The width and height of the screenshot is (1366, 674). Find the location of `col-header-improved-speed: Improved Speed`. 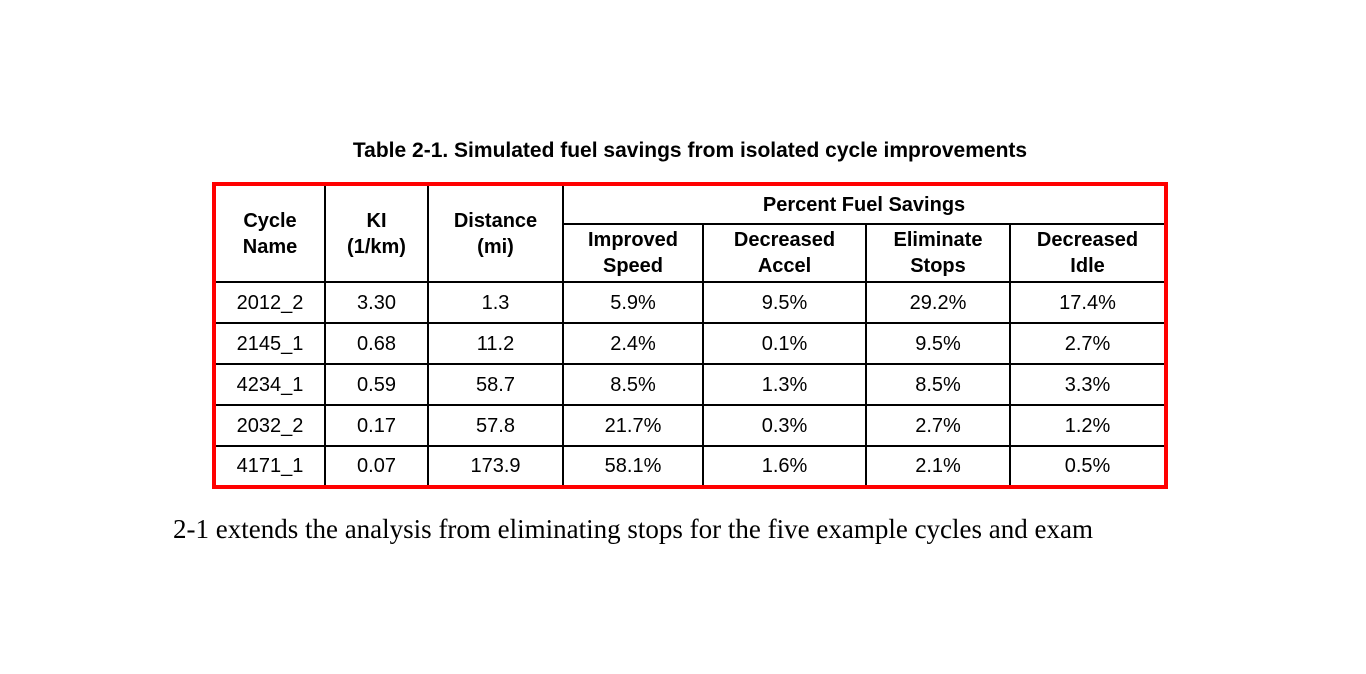

col-header-improved-speed: Improved Speed is located at coordinates (633, 253).